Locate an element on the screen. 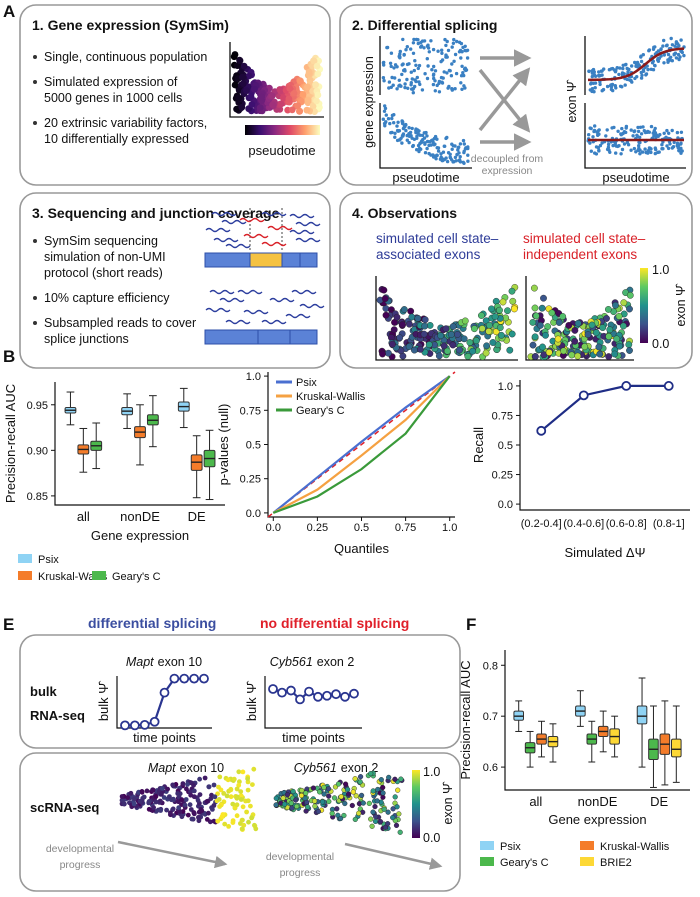 This screenshot has height=897, width=700. y-axis-label: Precision-recall AUC is located at coordinates (10, 443).